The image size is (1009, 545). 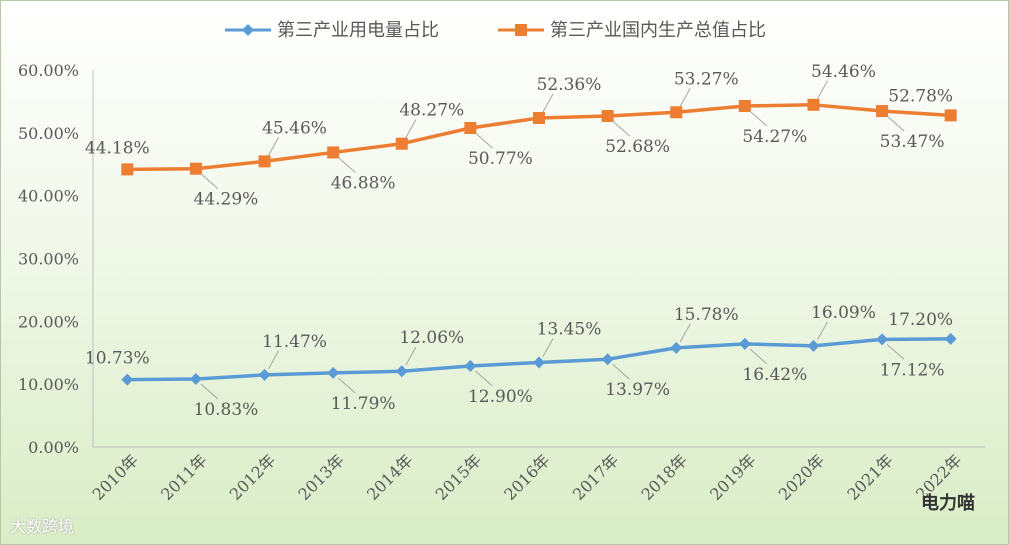 What do you see at coordinates (500, 397) in the screenshot?
I see `data-label: 12.90%` at bounding box center [500, 397].